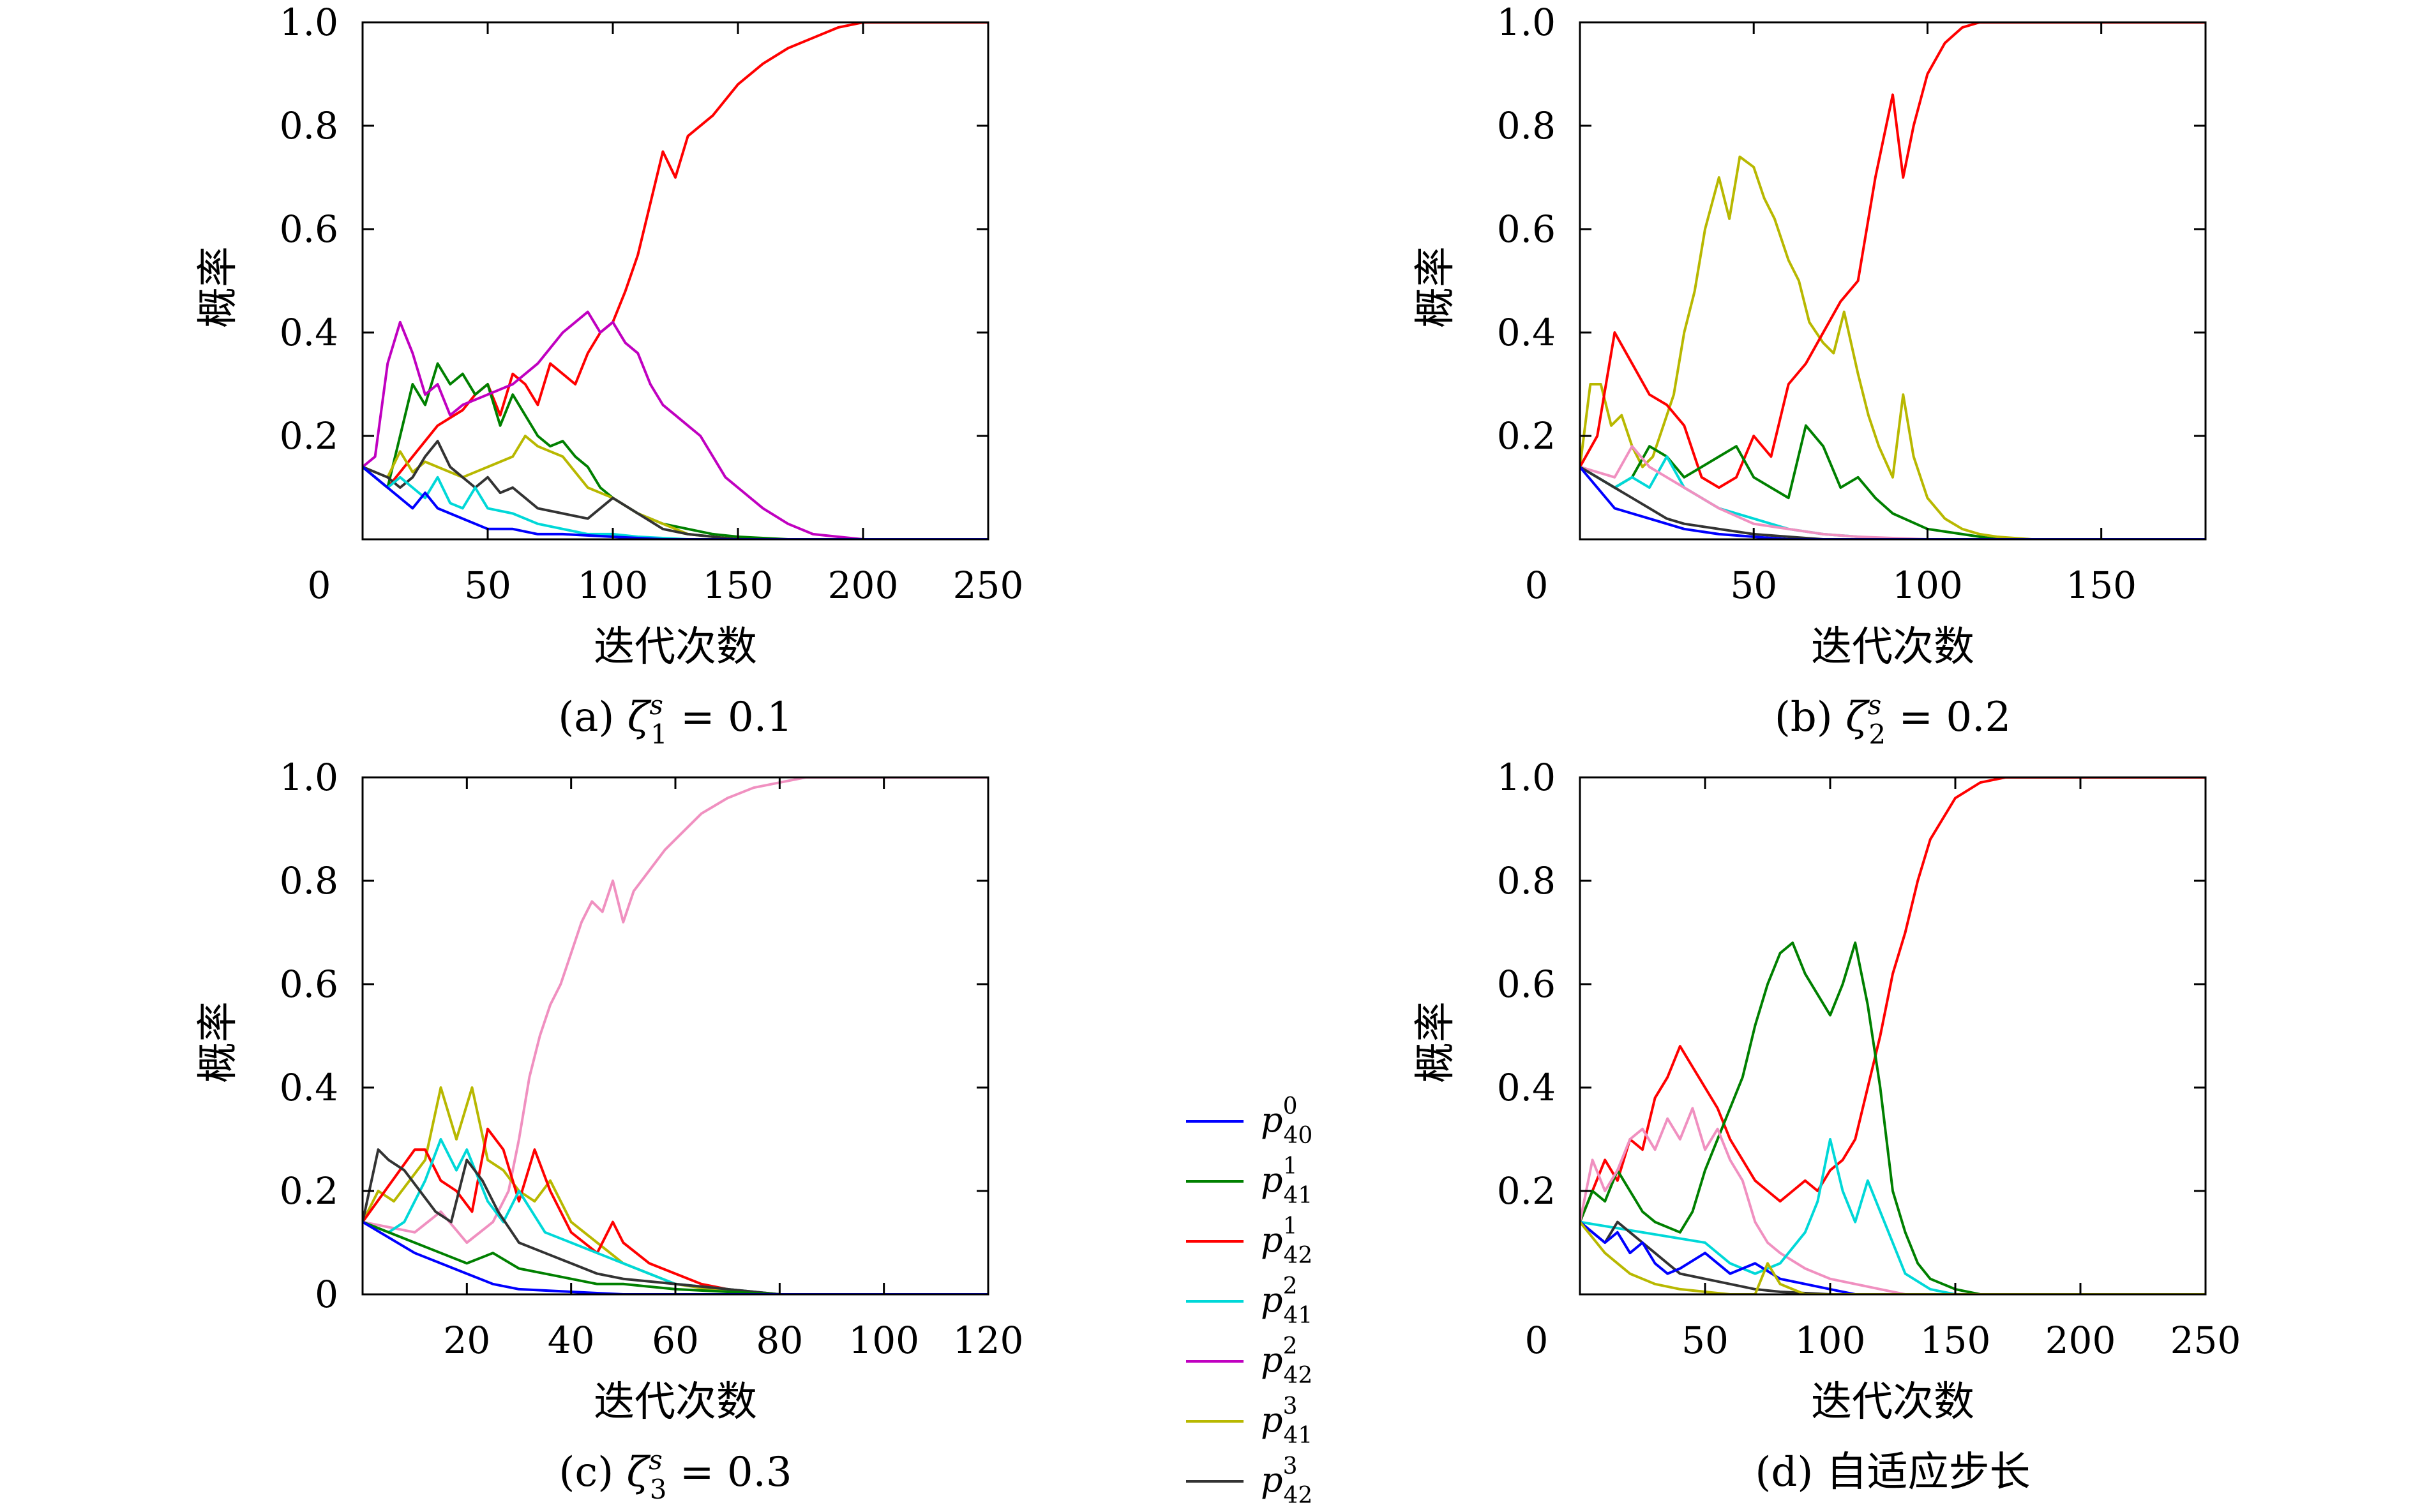 This screenshot has height=1512, width=2413. Describe the element at coordinates (730, 718) in the screenshot. I see `caption-rest: = 0.1` at that location.